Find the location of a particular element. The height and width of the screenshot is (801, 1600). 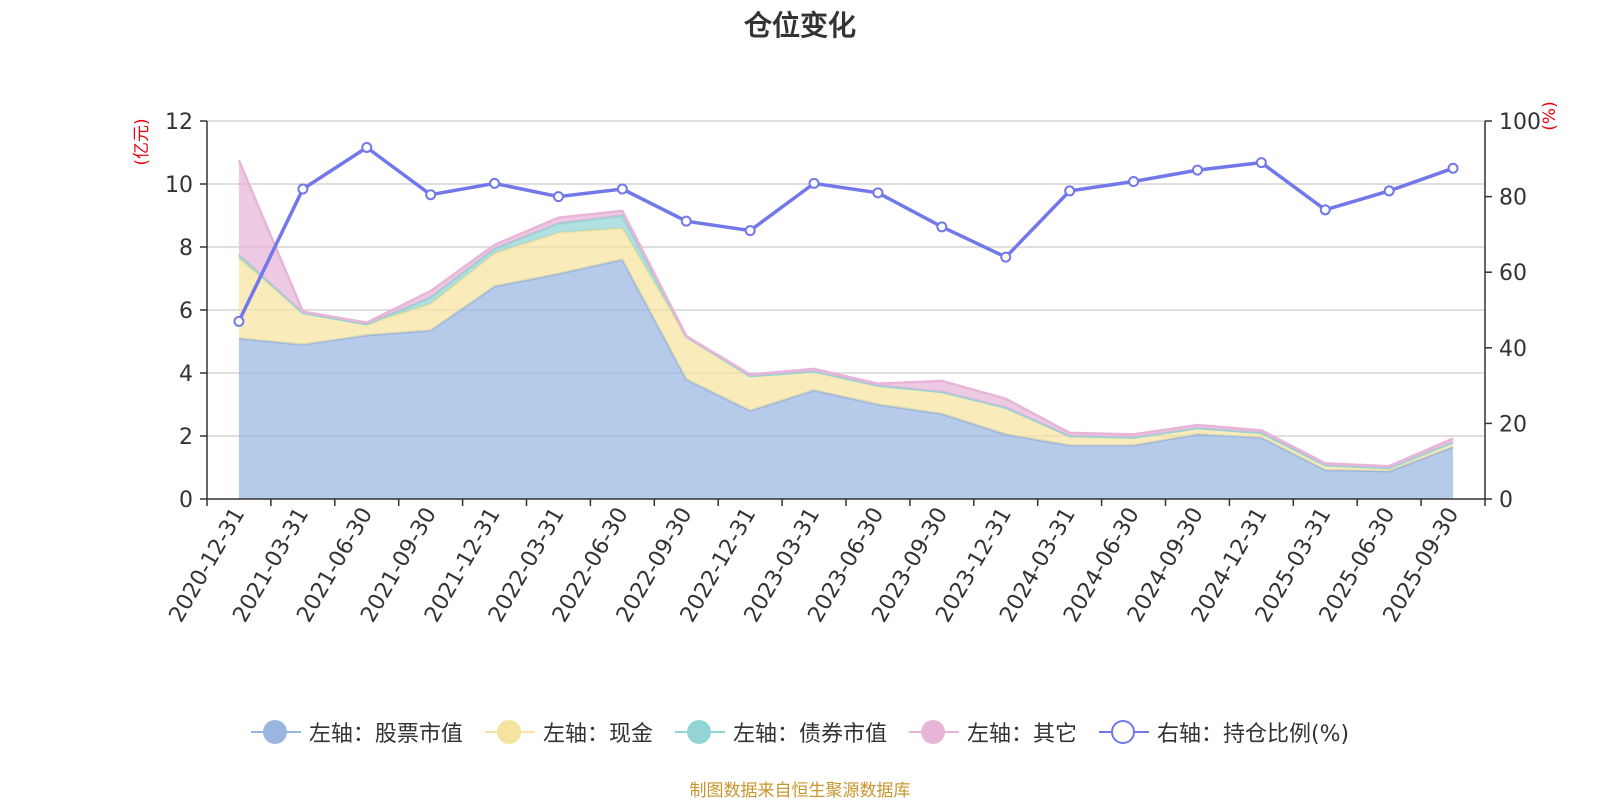

legend-item-stock: 左轴：股票市值 is located at coordinates (356, 732).